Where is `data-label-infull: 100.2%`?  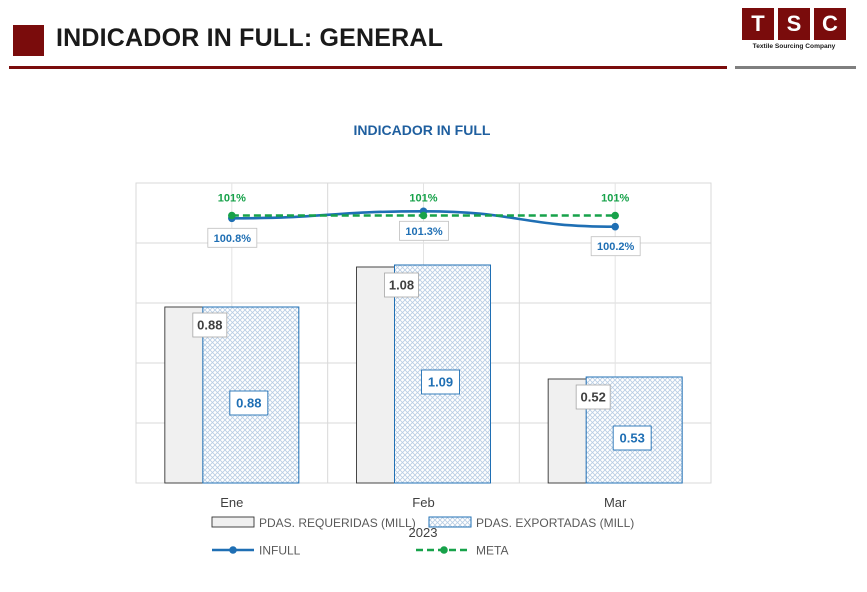
data-label-infull: 100.2% is located at coordinates (616, 247).